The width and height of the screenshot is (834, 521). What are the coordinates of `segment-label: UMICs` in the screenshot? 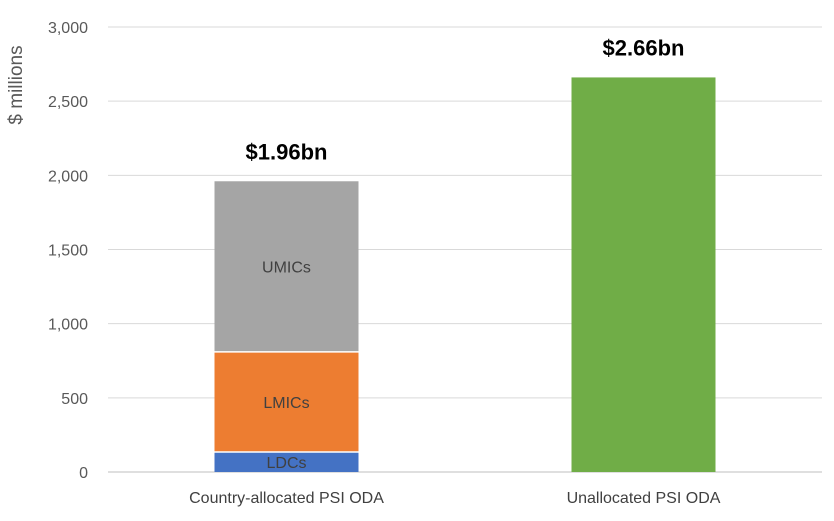 It's located at (286, 268).